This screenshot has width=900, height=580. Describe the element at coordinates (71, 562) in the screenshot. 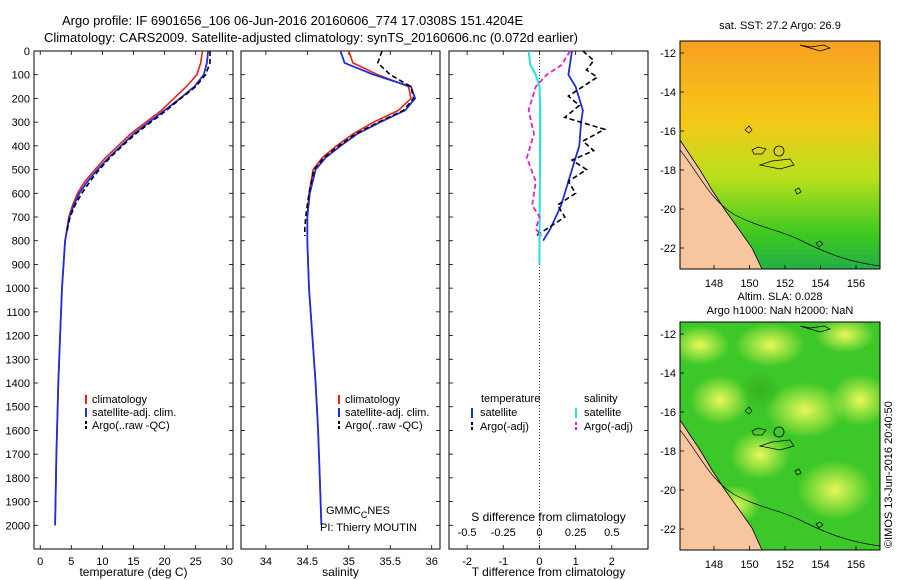

I see `x-tick-label: 5` at that location.